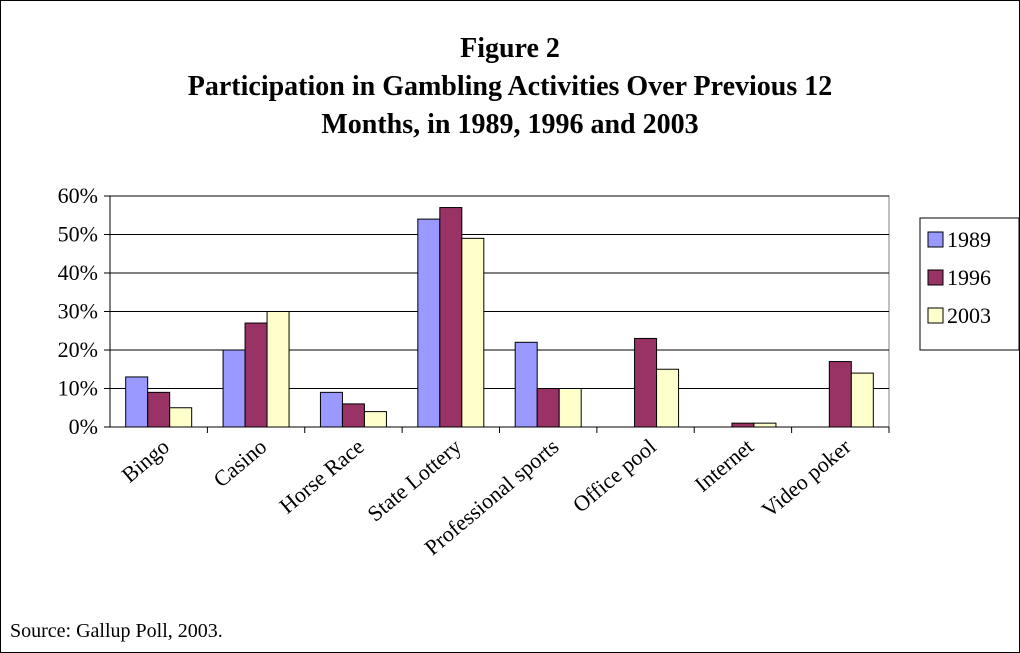 This screenshot has width=1020, height=653. I want to click on y-tick-label: 0%, so click(83, 426).